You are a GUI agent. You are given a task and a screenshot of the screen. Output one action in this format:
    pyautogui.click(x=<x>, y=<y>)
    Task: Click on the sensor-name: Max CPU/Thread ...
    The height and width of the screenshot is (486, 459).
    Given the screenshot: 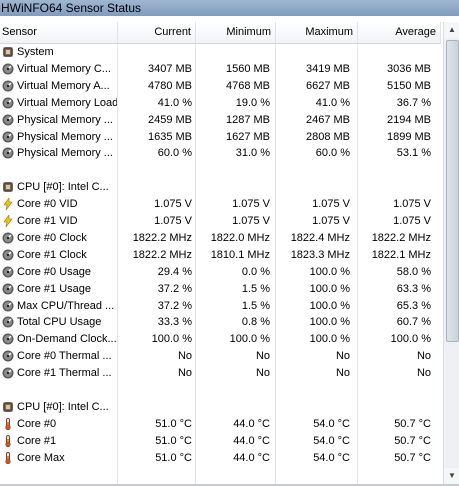 What is the action you would take?
    pyautogui.click(x=66, y=305)
    